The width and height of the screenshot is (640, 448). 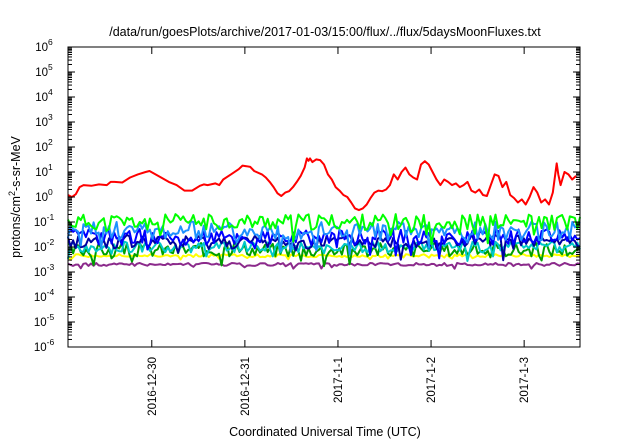 I want to click on y-label-rest: -s-sr-MeV, so click(x=16, y=163).